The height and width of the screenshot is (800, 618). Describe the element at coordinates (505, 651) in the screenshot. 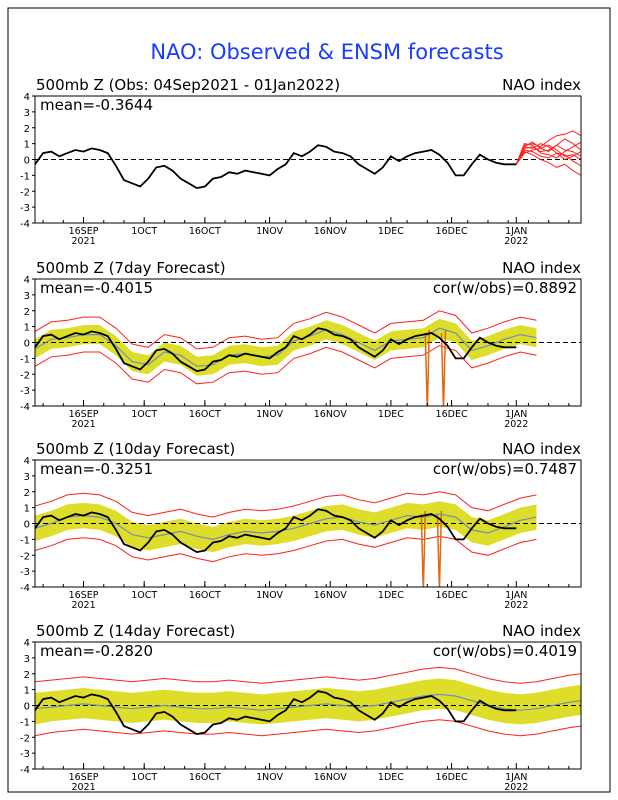

I see `correlation-label: cor(w/obs)=0.4019` at that location.